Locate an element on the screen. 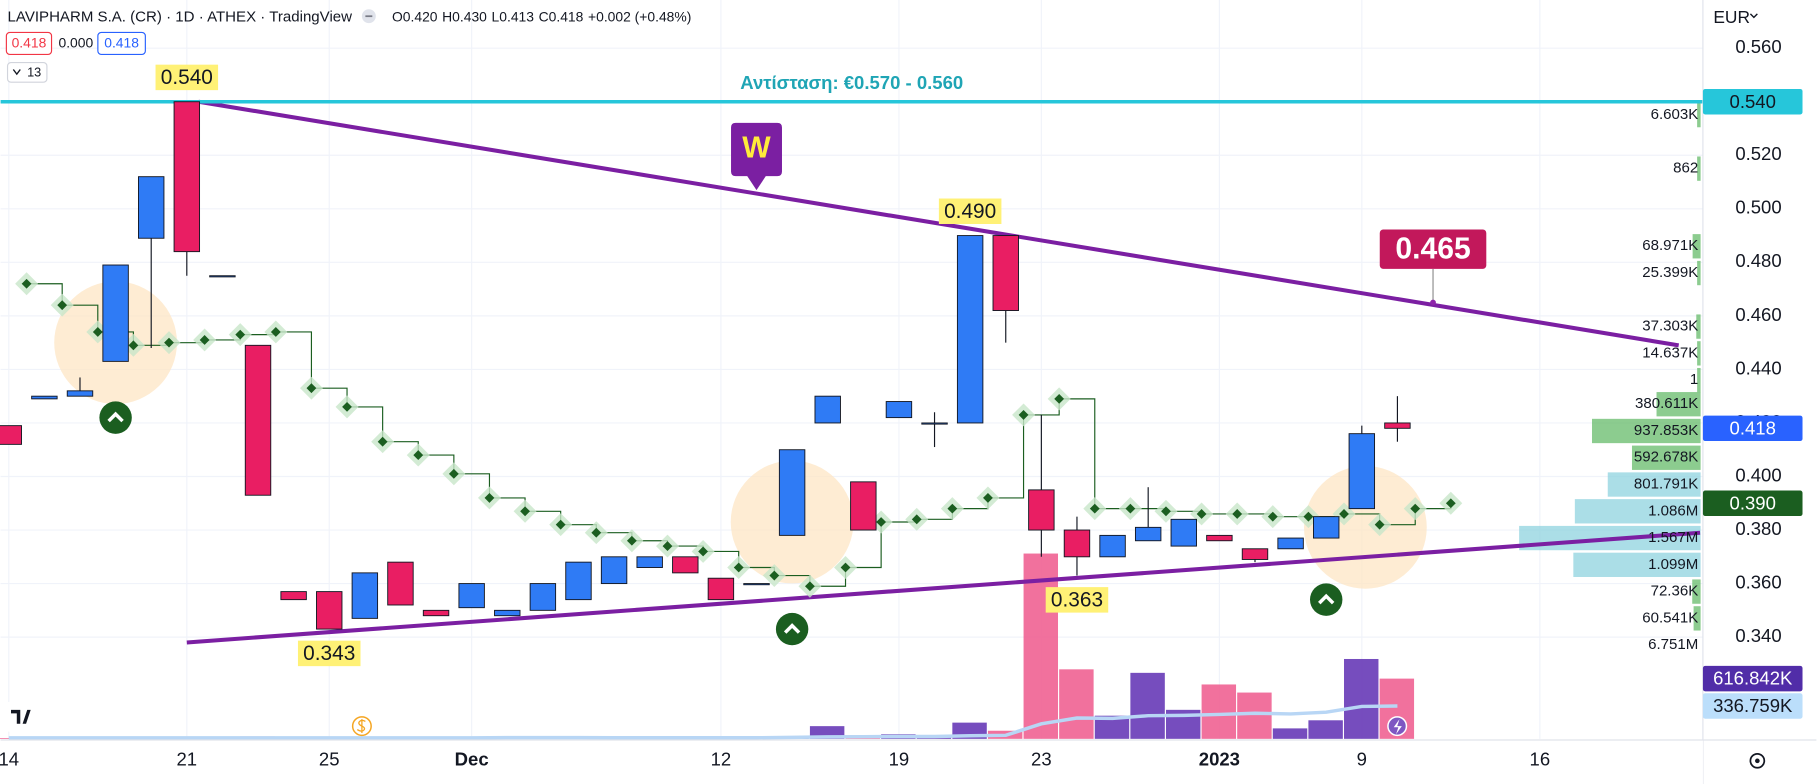 This screenshot has height=784, width=1817. ohlc-value: +0.002 (+0.48%) is located at coordinates (639, 16).